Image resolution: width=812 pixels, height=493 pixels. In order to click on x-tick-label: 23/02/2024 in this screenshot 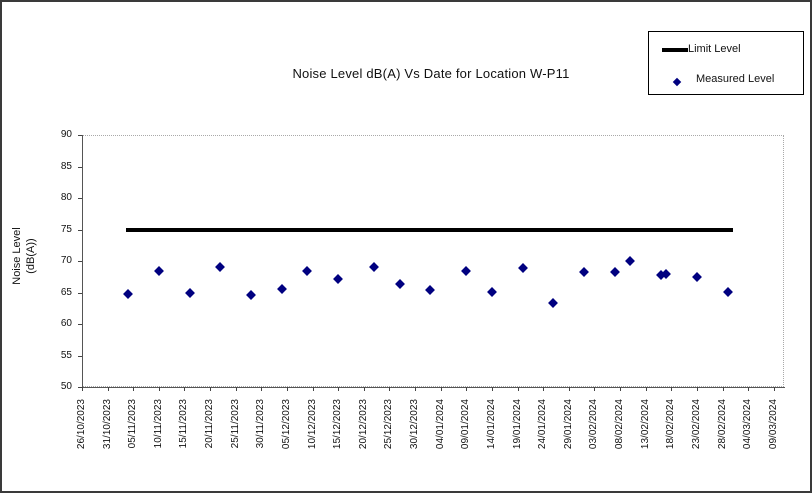, I will do `click(696, 424)`.